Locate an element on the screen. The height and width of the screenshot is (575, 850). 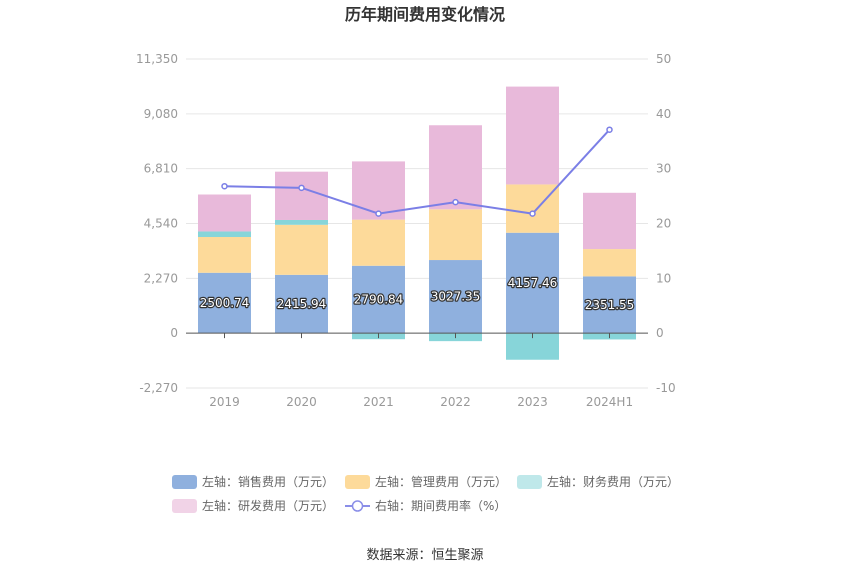
left-axis: -2,270 0 2,270 4,540 6,810 9,080 11,350 is located at coordinates (157, 223).